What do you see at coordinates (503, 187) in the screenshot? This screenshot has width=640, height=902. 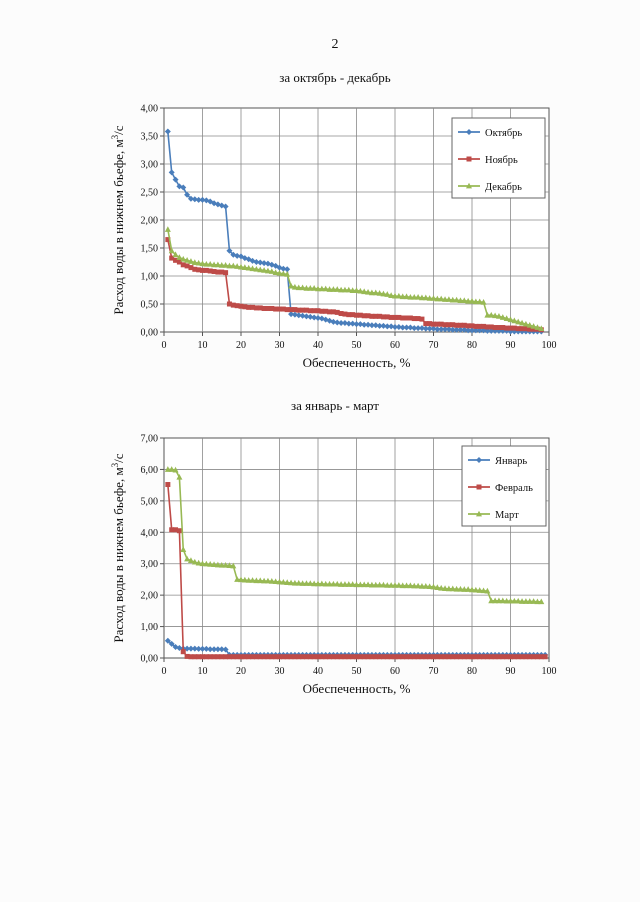 I see `chart-1-legend-label-3: Декабрь` at bounding box center [503, 187].